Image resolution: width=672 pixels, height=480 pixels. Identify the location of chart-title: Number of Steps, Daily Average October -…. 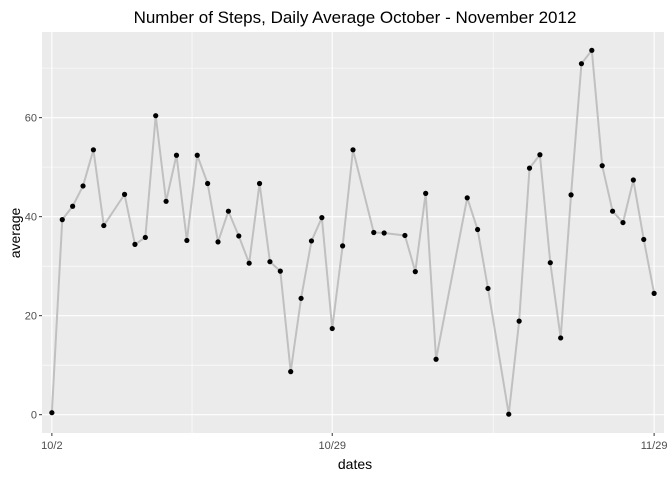
(355, 17).